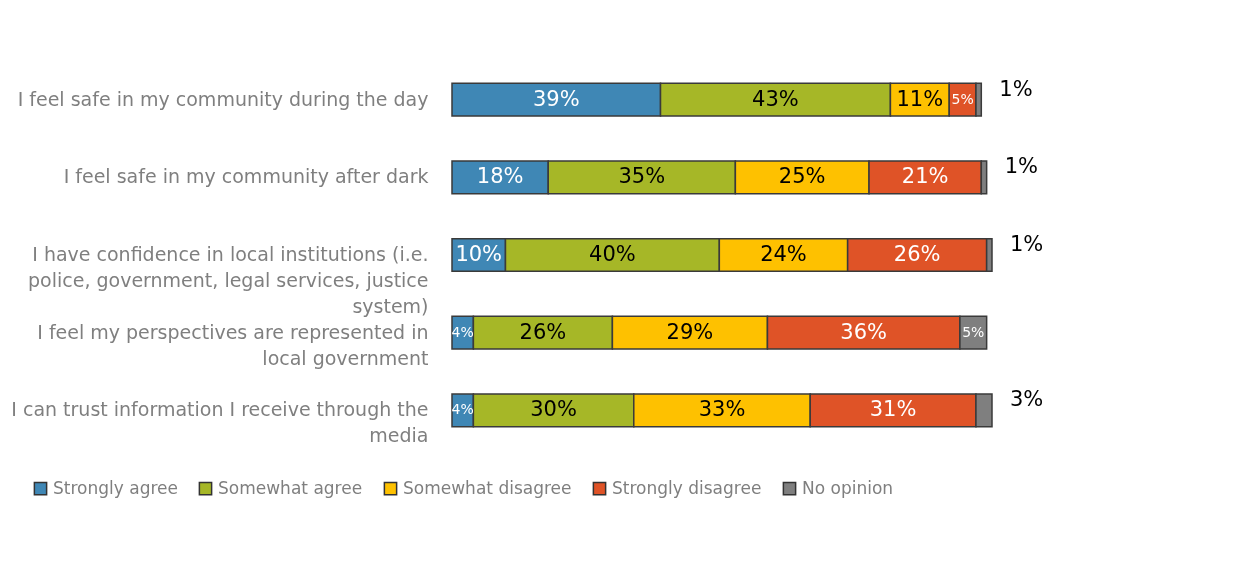 The image size is (1244, 571). I want to click on data-label: 10%, so click(479, 254).